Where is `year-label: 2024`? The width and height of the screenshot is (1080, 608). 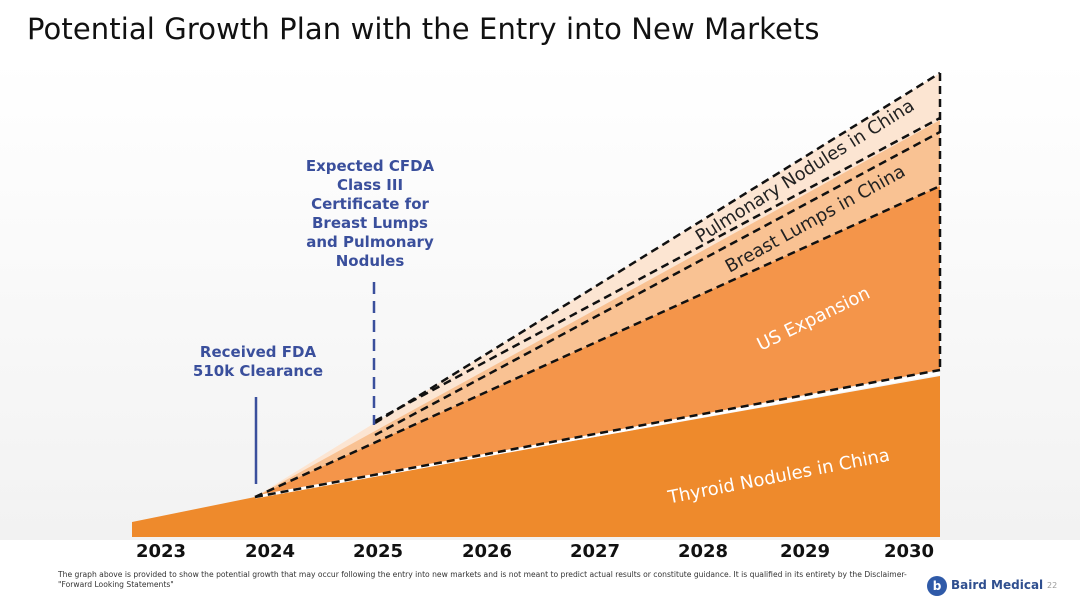
year-label: 2024 is located at coordinates (270, 551).